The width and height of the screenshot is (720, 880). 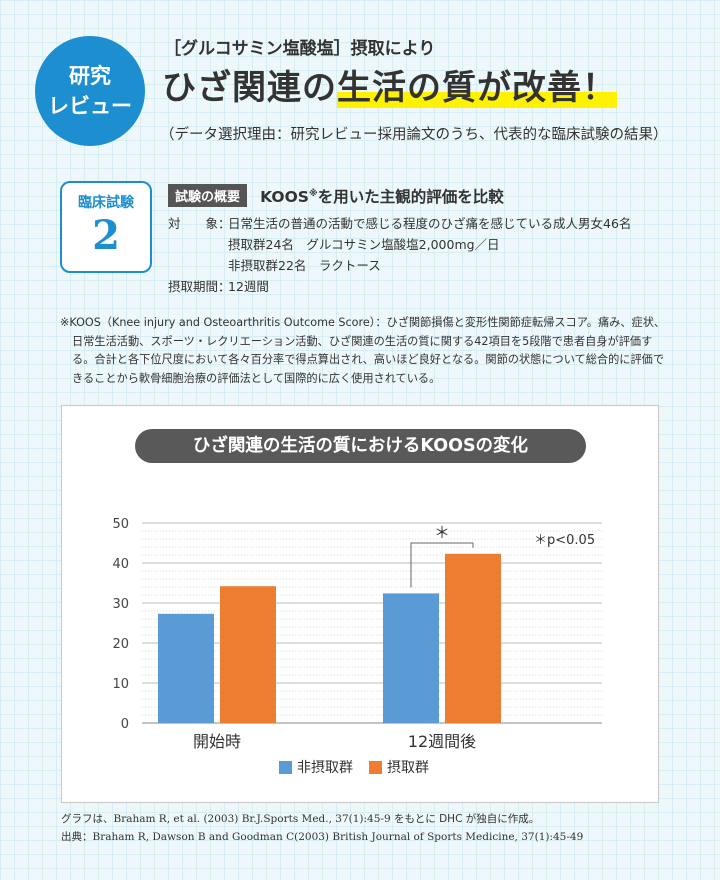 I want to click on footer-line2-lead: 出典：, so click(x=77, y=837).